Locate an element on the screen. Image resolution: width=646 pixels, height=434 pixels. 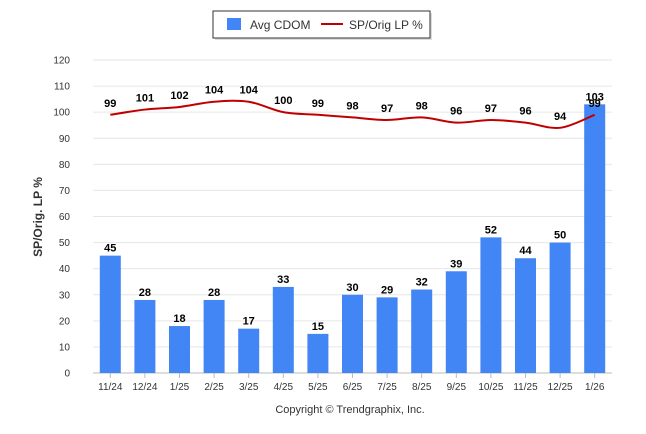
y-tick-label: 80 is located at coordinates (65, 165).